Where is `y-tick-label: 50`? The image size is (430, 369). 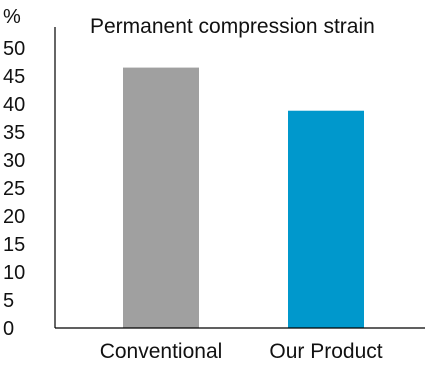 y-tick-label: 50 is located at coordinates (14, 49).